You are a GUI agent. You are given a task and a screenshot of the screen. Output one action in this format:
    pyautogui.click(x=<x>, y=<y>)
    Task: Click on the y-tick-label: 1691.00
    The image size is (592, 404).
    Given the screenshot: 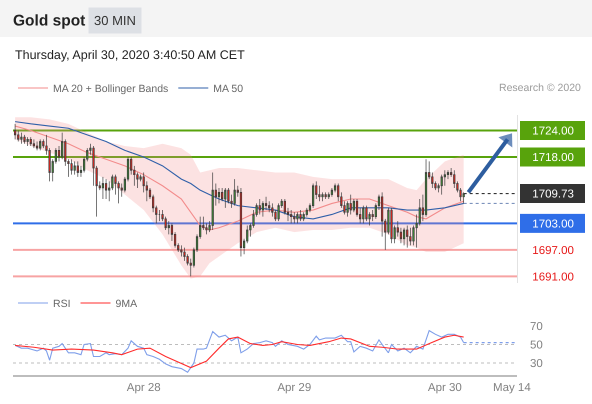 What is the action you would take?
    pyautogui.click(x=553, y=277)
    